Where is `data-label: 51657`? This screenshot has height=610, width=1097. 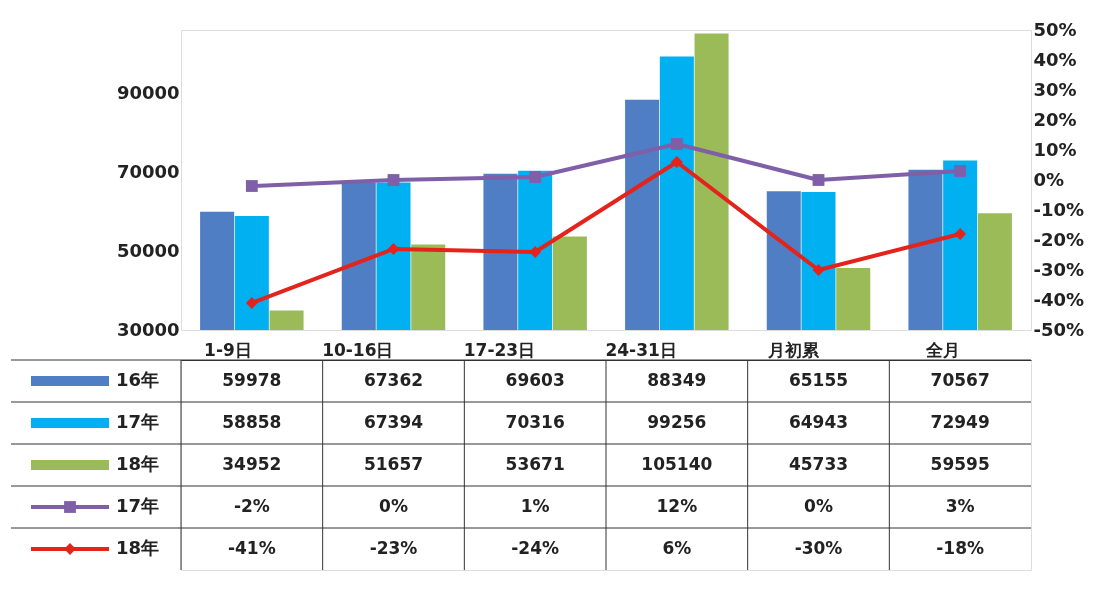
data-label: 51657 is located at coordinates (393, 464).